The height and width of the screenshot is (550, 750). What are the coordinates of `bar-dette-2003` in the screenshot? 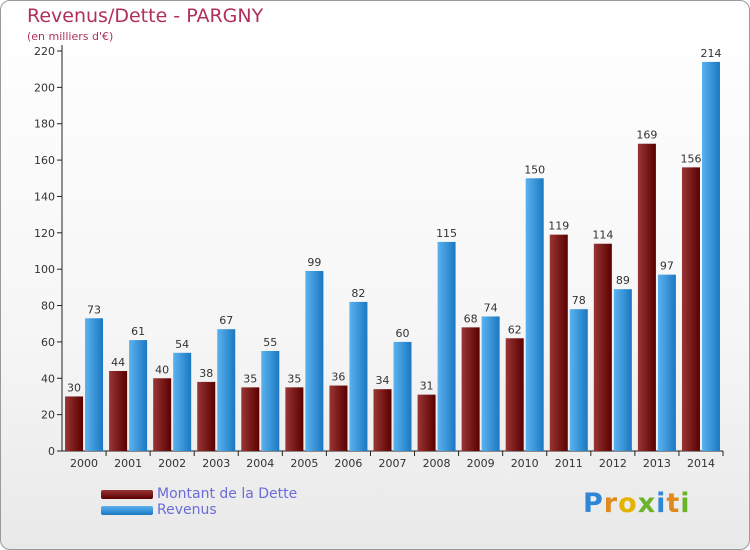 It's located at (206, 416).